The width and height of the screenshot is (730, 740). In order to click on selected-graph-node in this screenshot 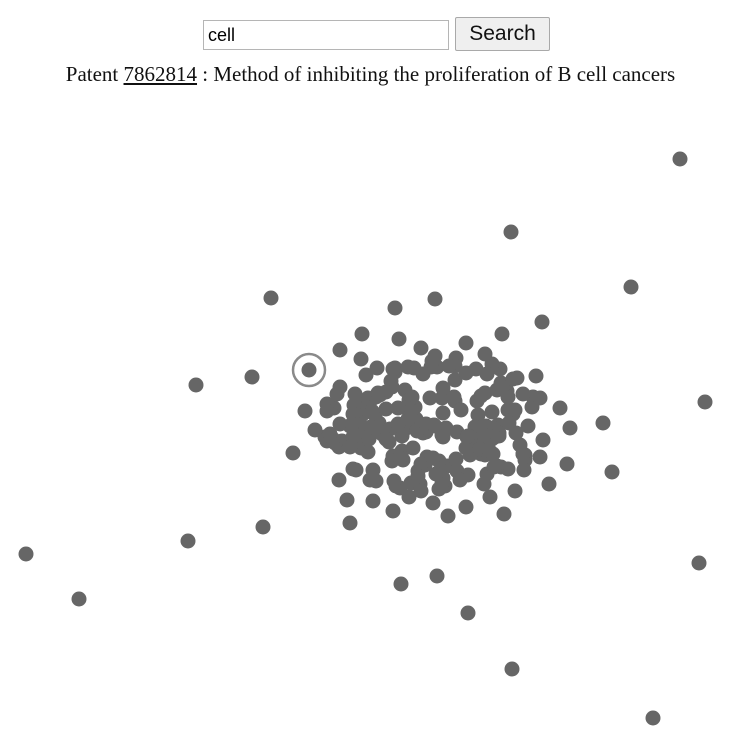, I will do `click(309, 370)`.